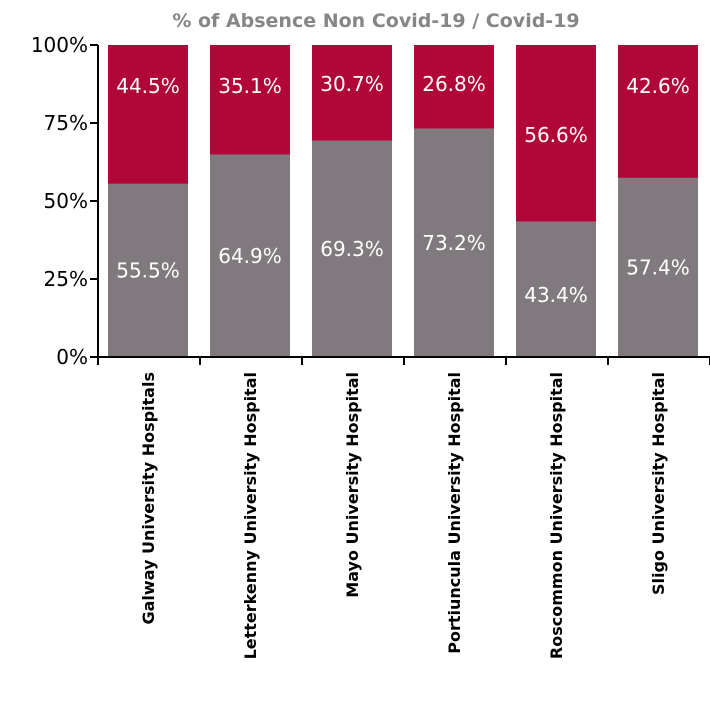  I want to click on data-label-series-2-cat-2: 35.1%, so click(250, 86).